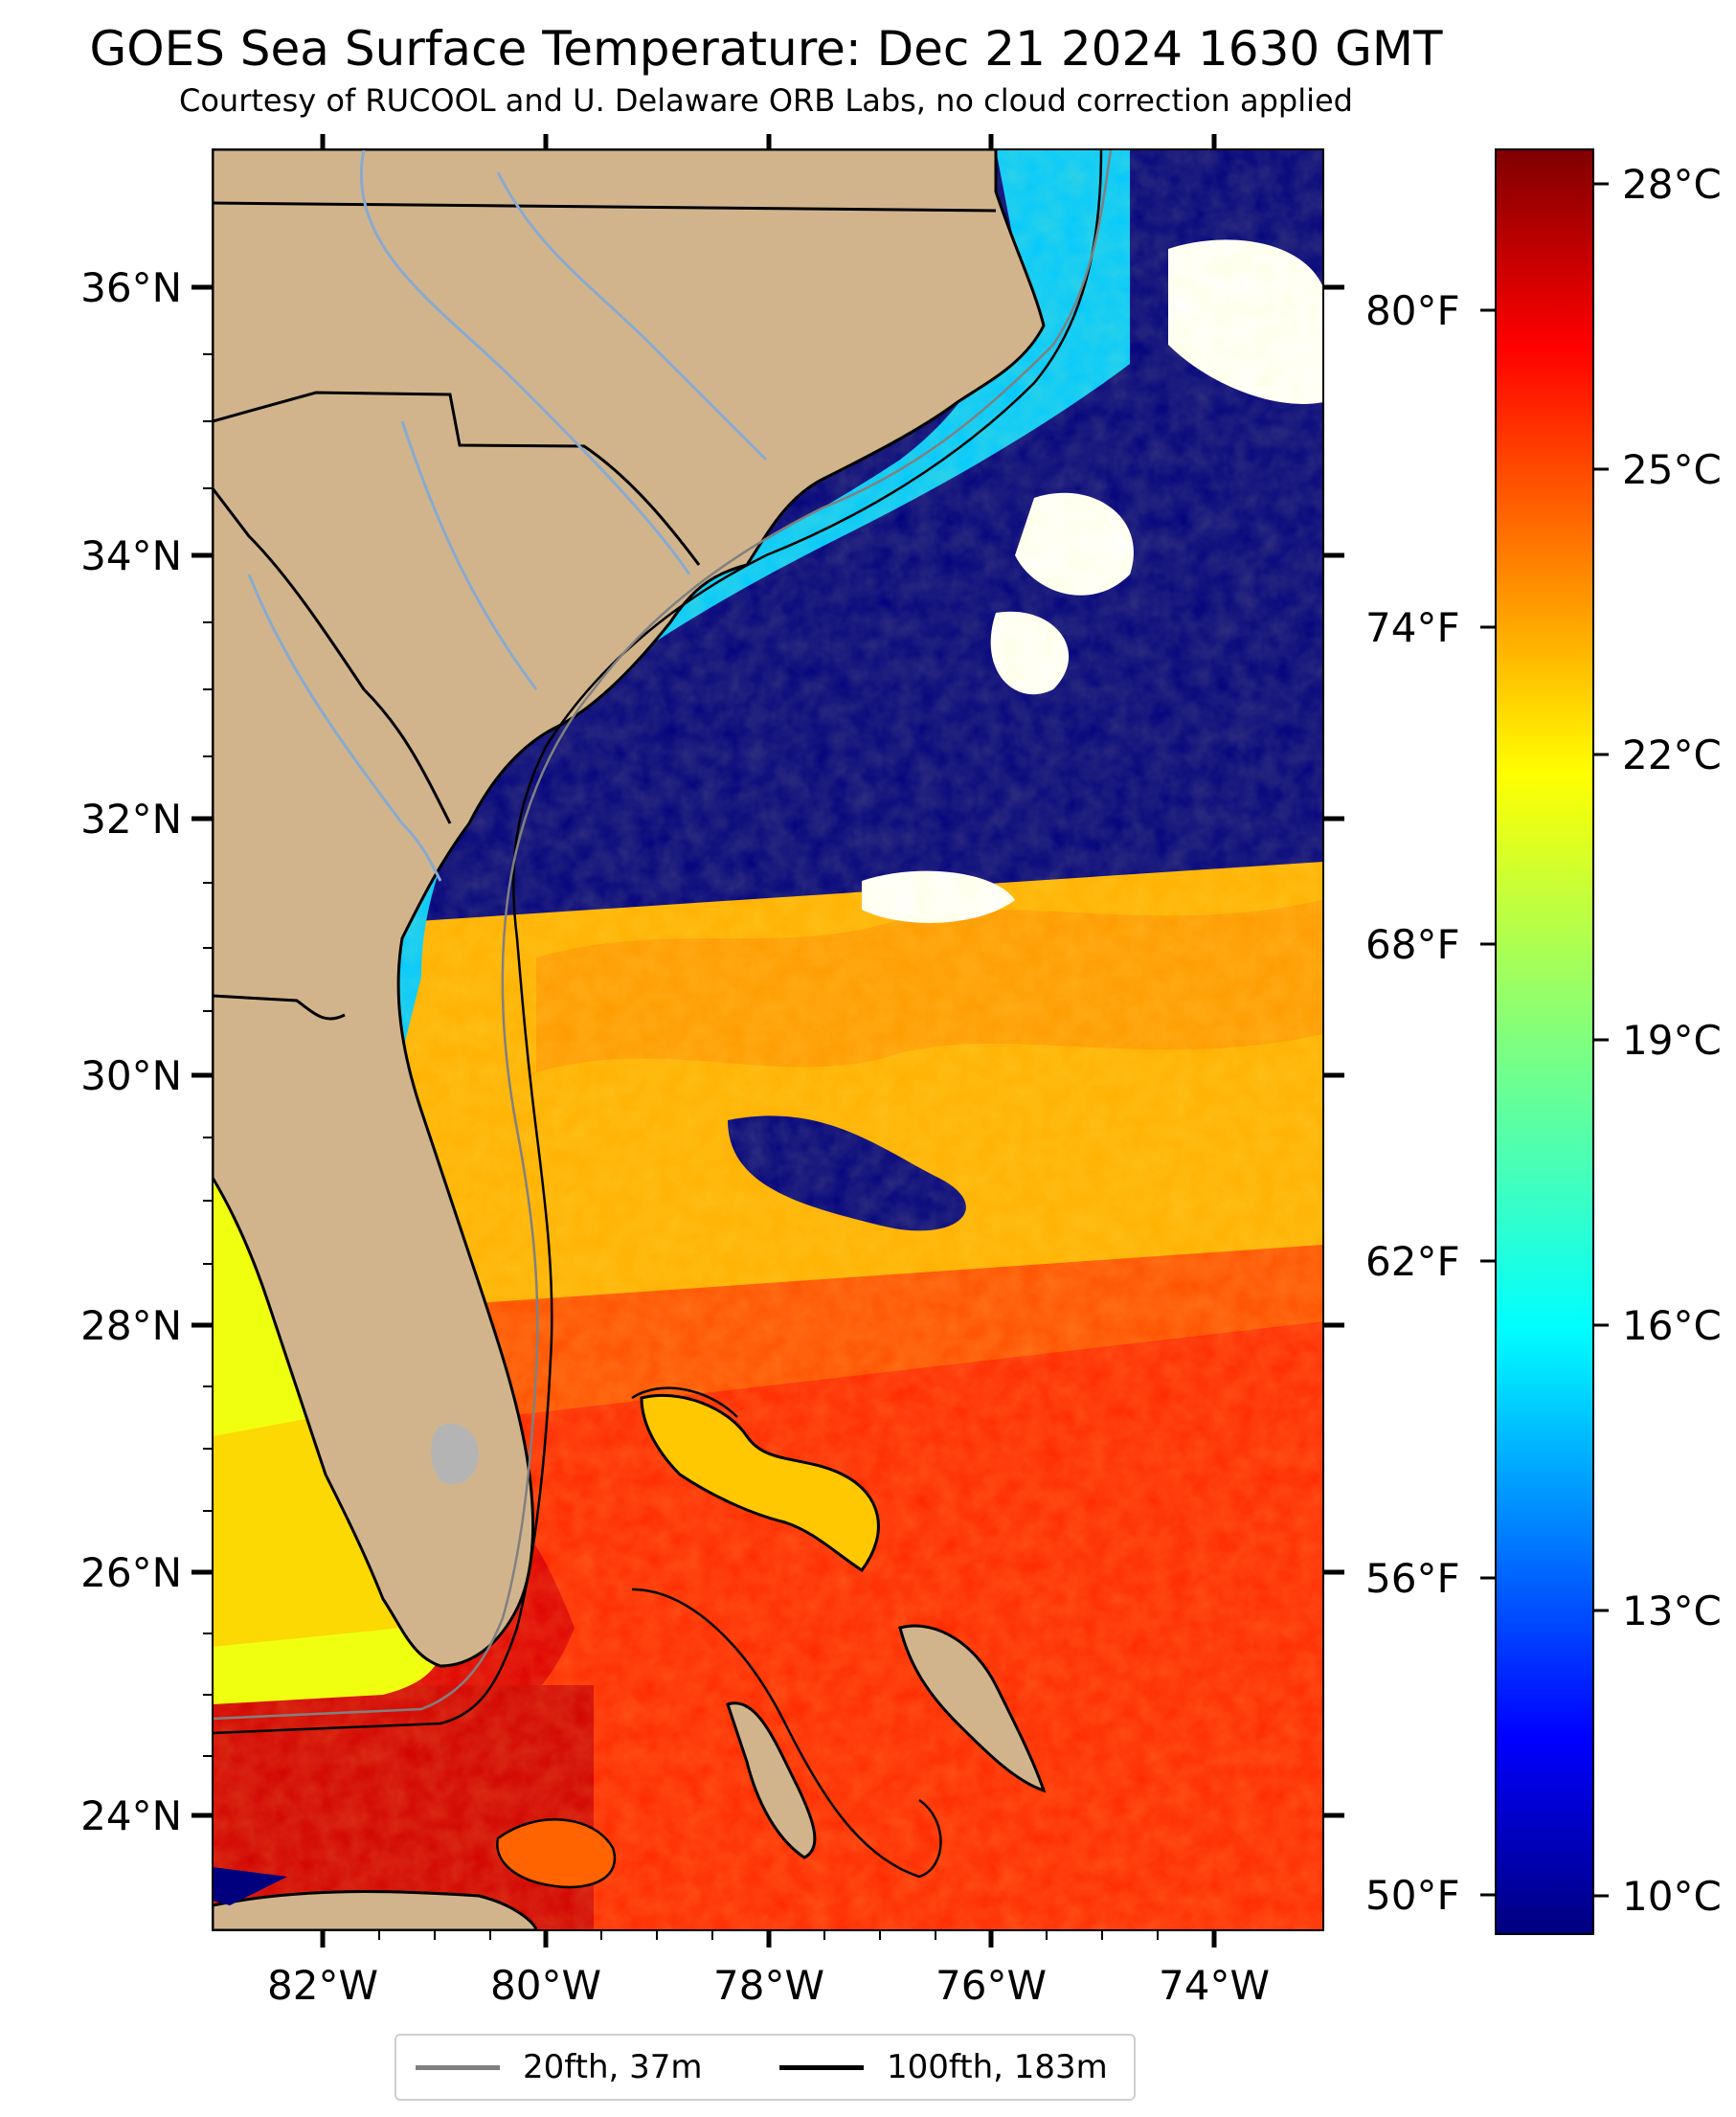 This screenshot has width=1736, height=2117. I want to click on legend-item-100fth: 100fth, 183m, so click(943, 2067).